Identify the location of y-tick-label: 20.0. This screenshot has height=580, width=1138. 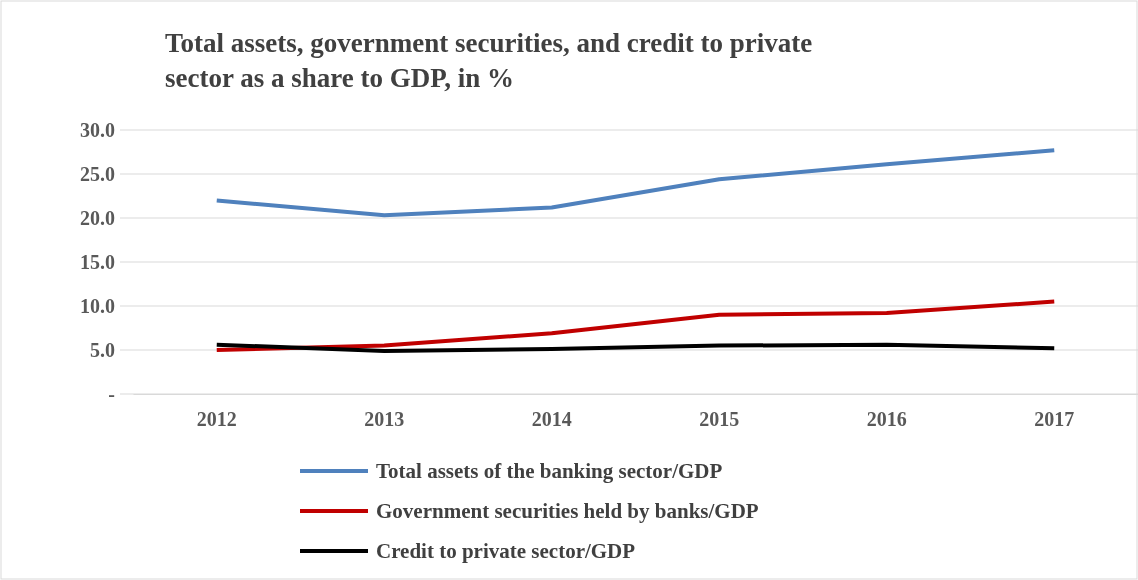
(97, 217).